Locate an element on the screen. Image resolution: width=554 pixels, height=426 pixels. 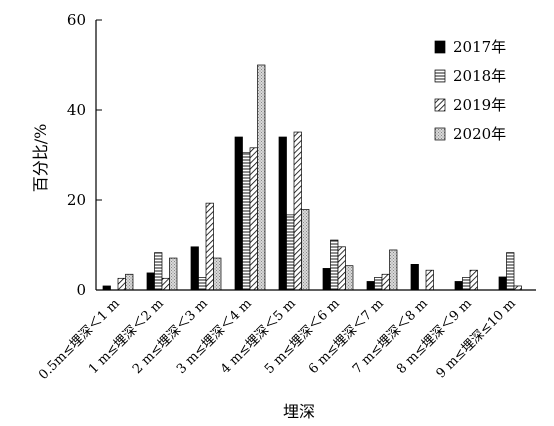
bar-2017年-3 is located at coordinates (238, 213).